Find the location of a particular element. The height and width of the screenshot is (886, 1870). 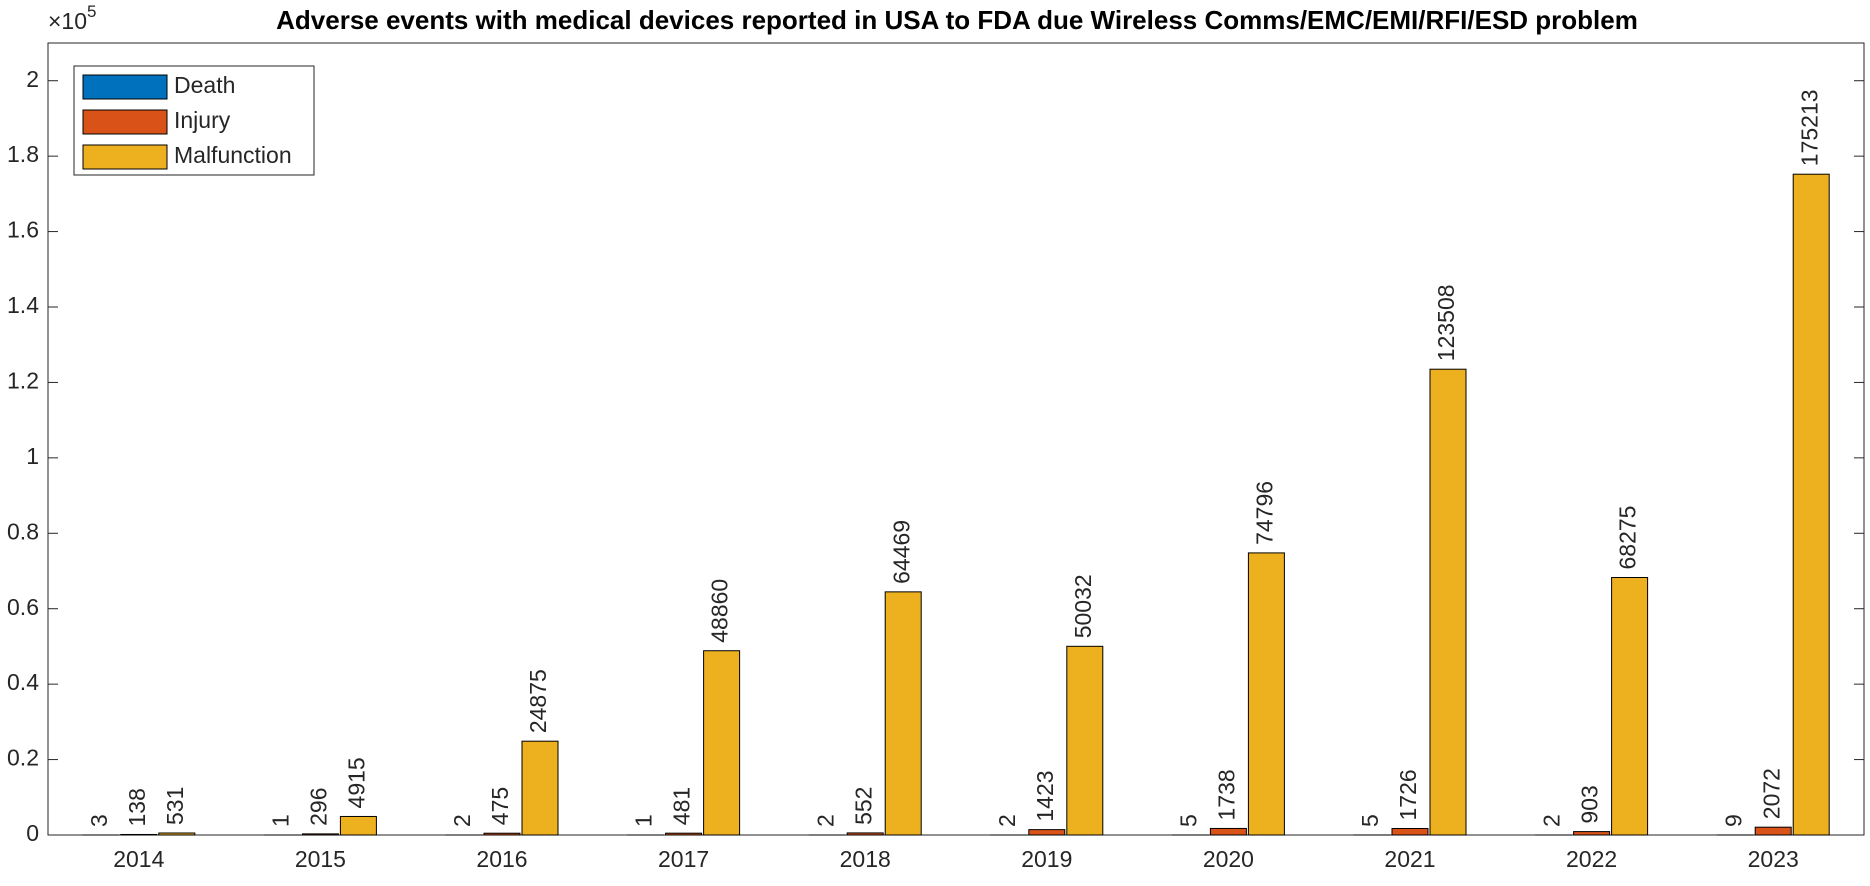

x-tick-label: 2018 is located at coordinates (865, 859).